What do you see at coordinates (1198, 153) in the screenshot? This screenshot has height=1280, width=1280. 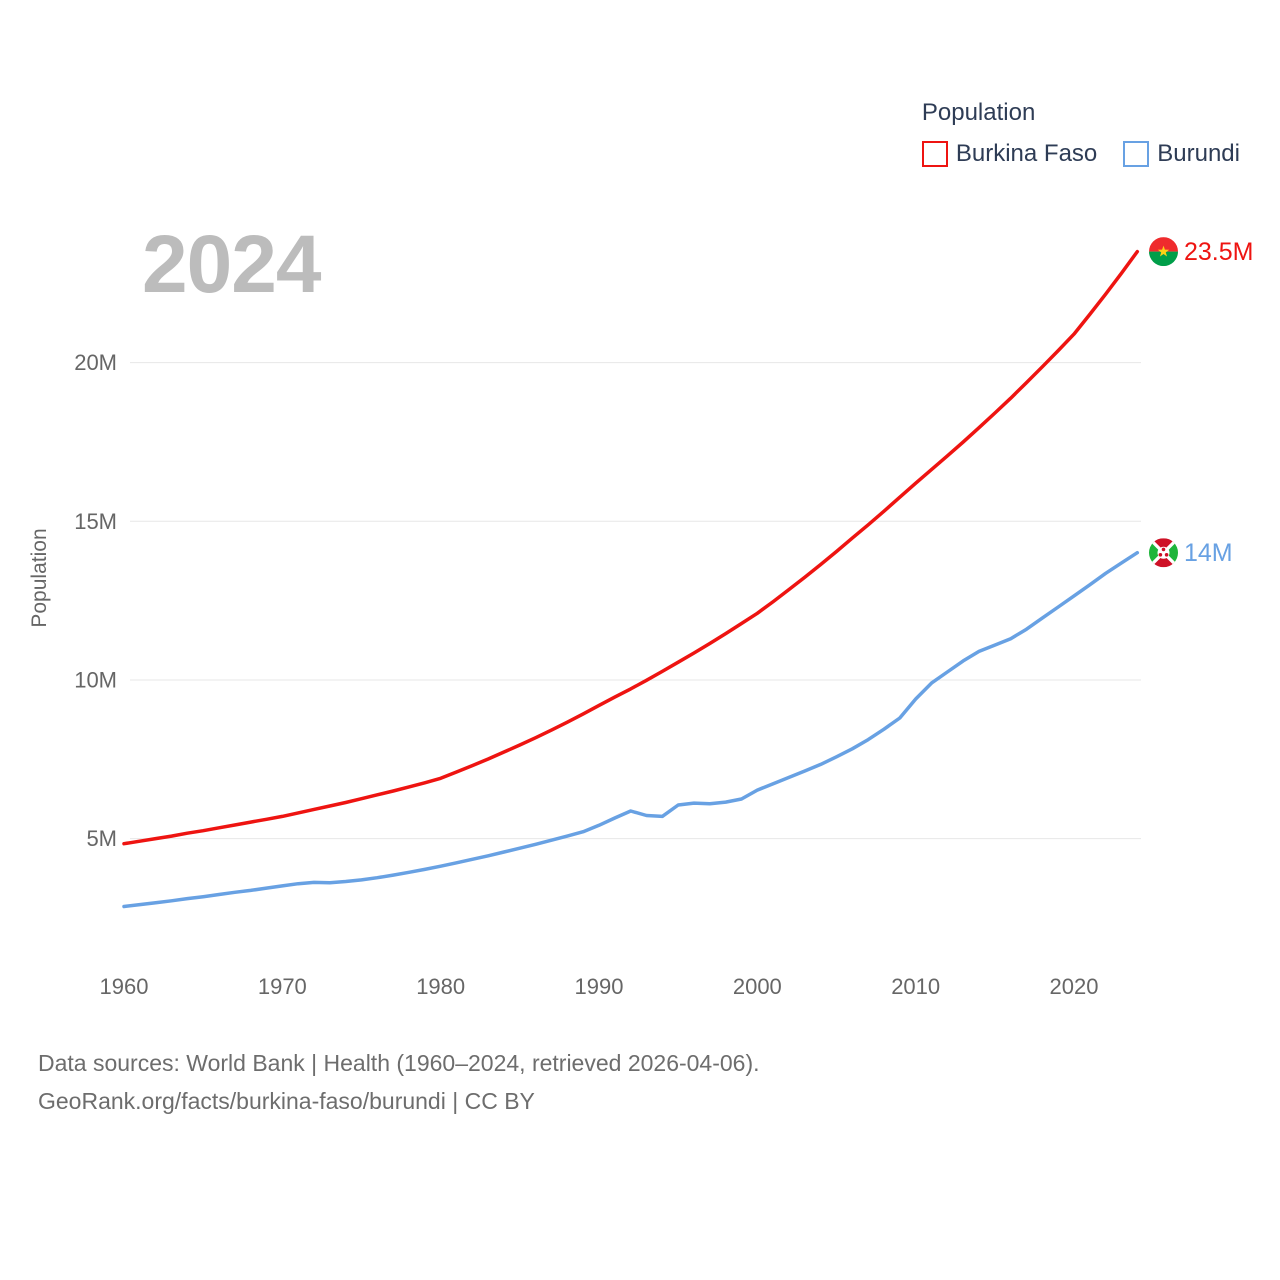 I see `legend-label-burundi: Burundi` at bounding box center [1198, 153].